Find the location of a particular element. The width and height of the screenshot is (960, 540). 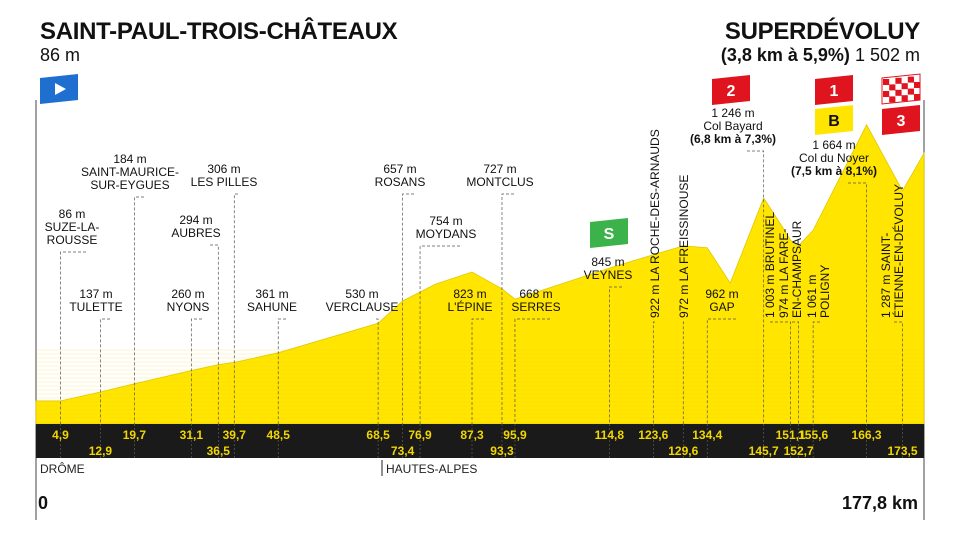

bonus-marker-icon-label: B is located at coordinates (834, 121).